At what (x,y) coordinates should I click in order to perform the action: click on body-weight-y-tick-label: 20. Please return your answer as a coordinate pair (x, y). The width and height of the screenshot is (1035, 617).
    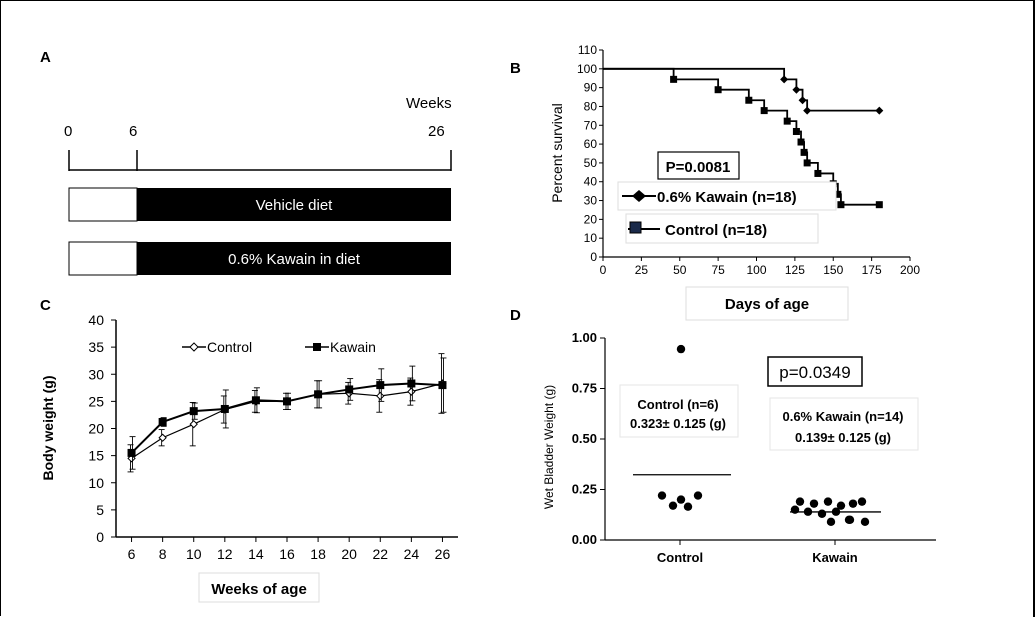
    Looking at the image, I should click on (96, 429).